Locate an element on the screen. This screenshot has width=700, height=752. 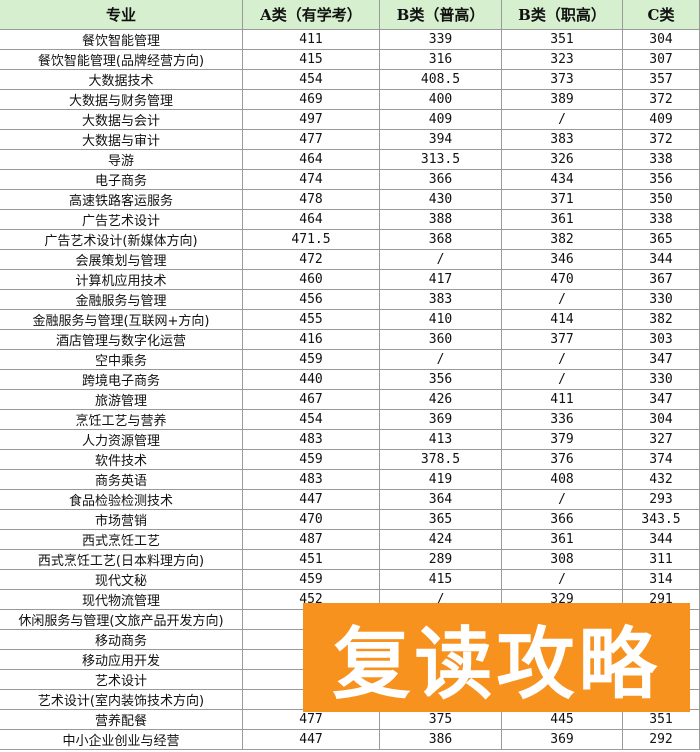
score-cell: 478 is located at coordinates (311, 200).